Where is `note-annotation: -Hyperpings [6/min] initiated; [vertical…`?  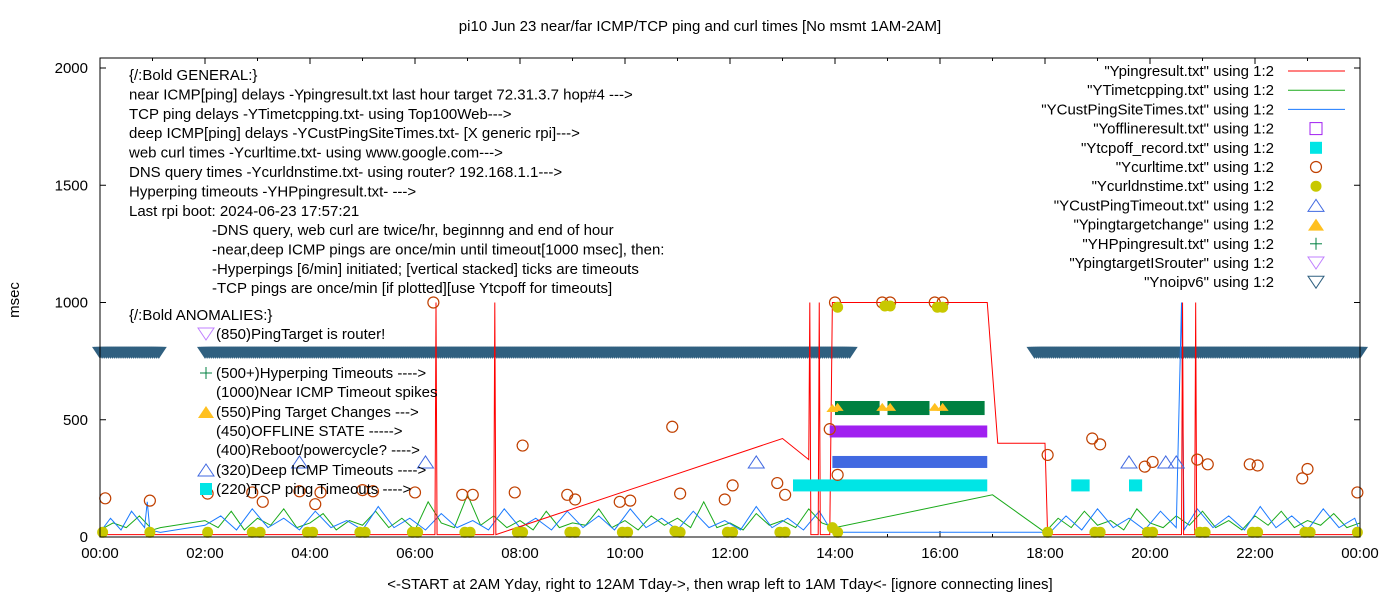
note-annotation: -Hyperpings [6/min] initiated; [vertical… is located at coordinates (425, 269).